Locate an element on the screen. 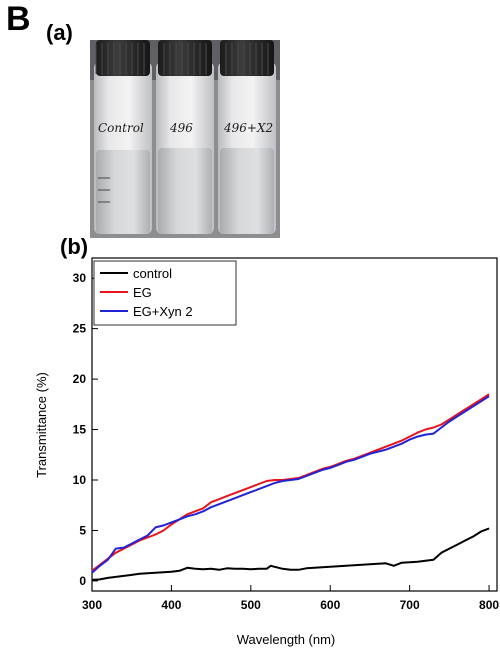 This screenshot has width=500, height=654. y-axis: 0 5 10 15 20 25 30 is located at coordinates (85, 429).